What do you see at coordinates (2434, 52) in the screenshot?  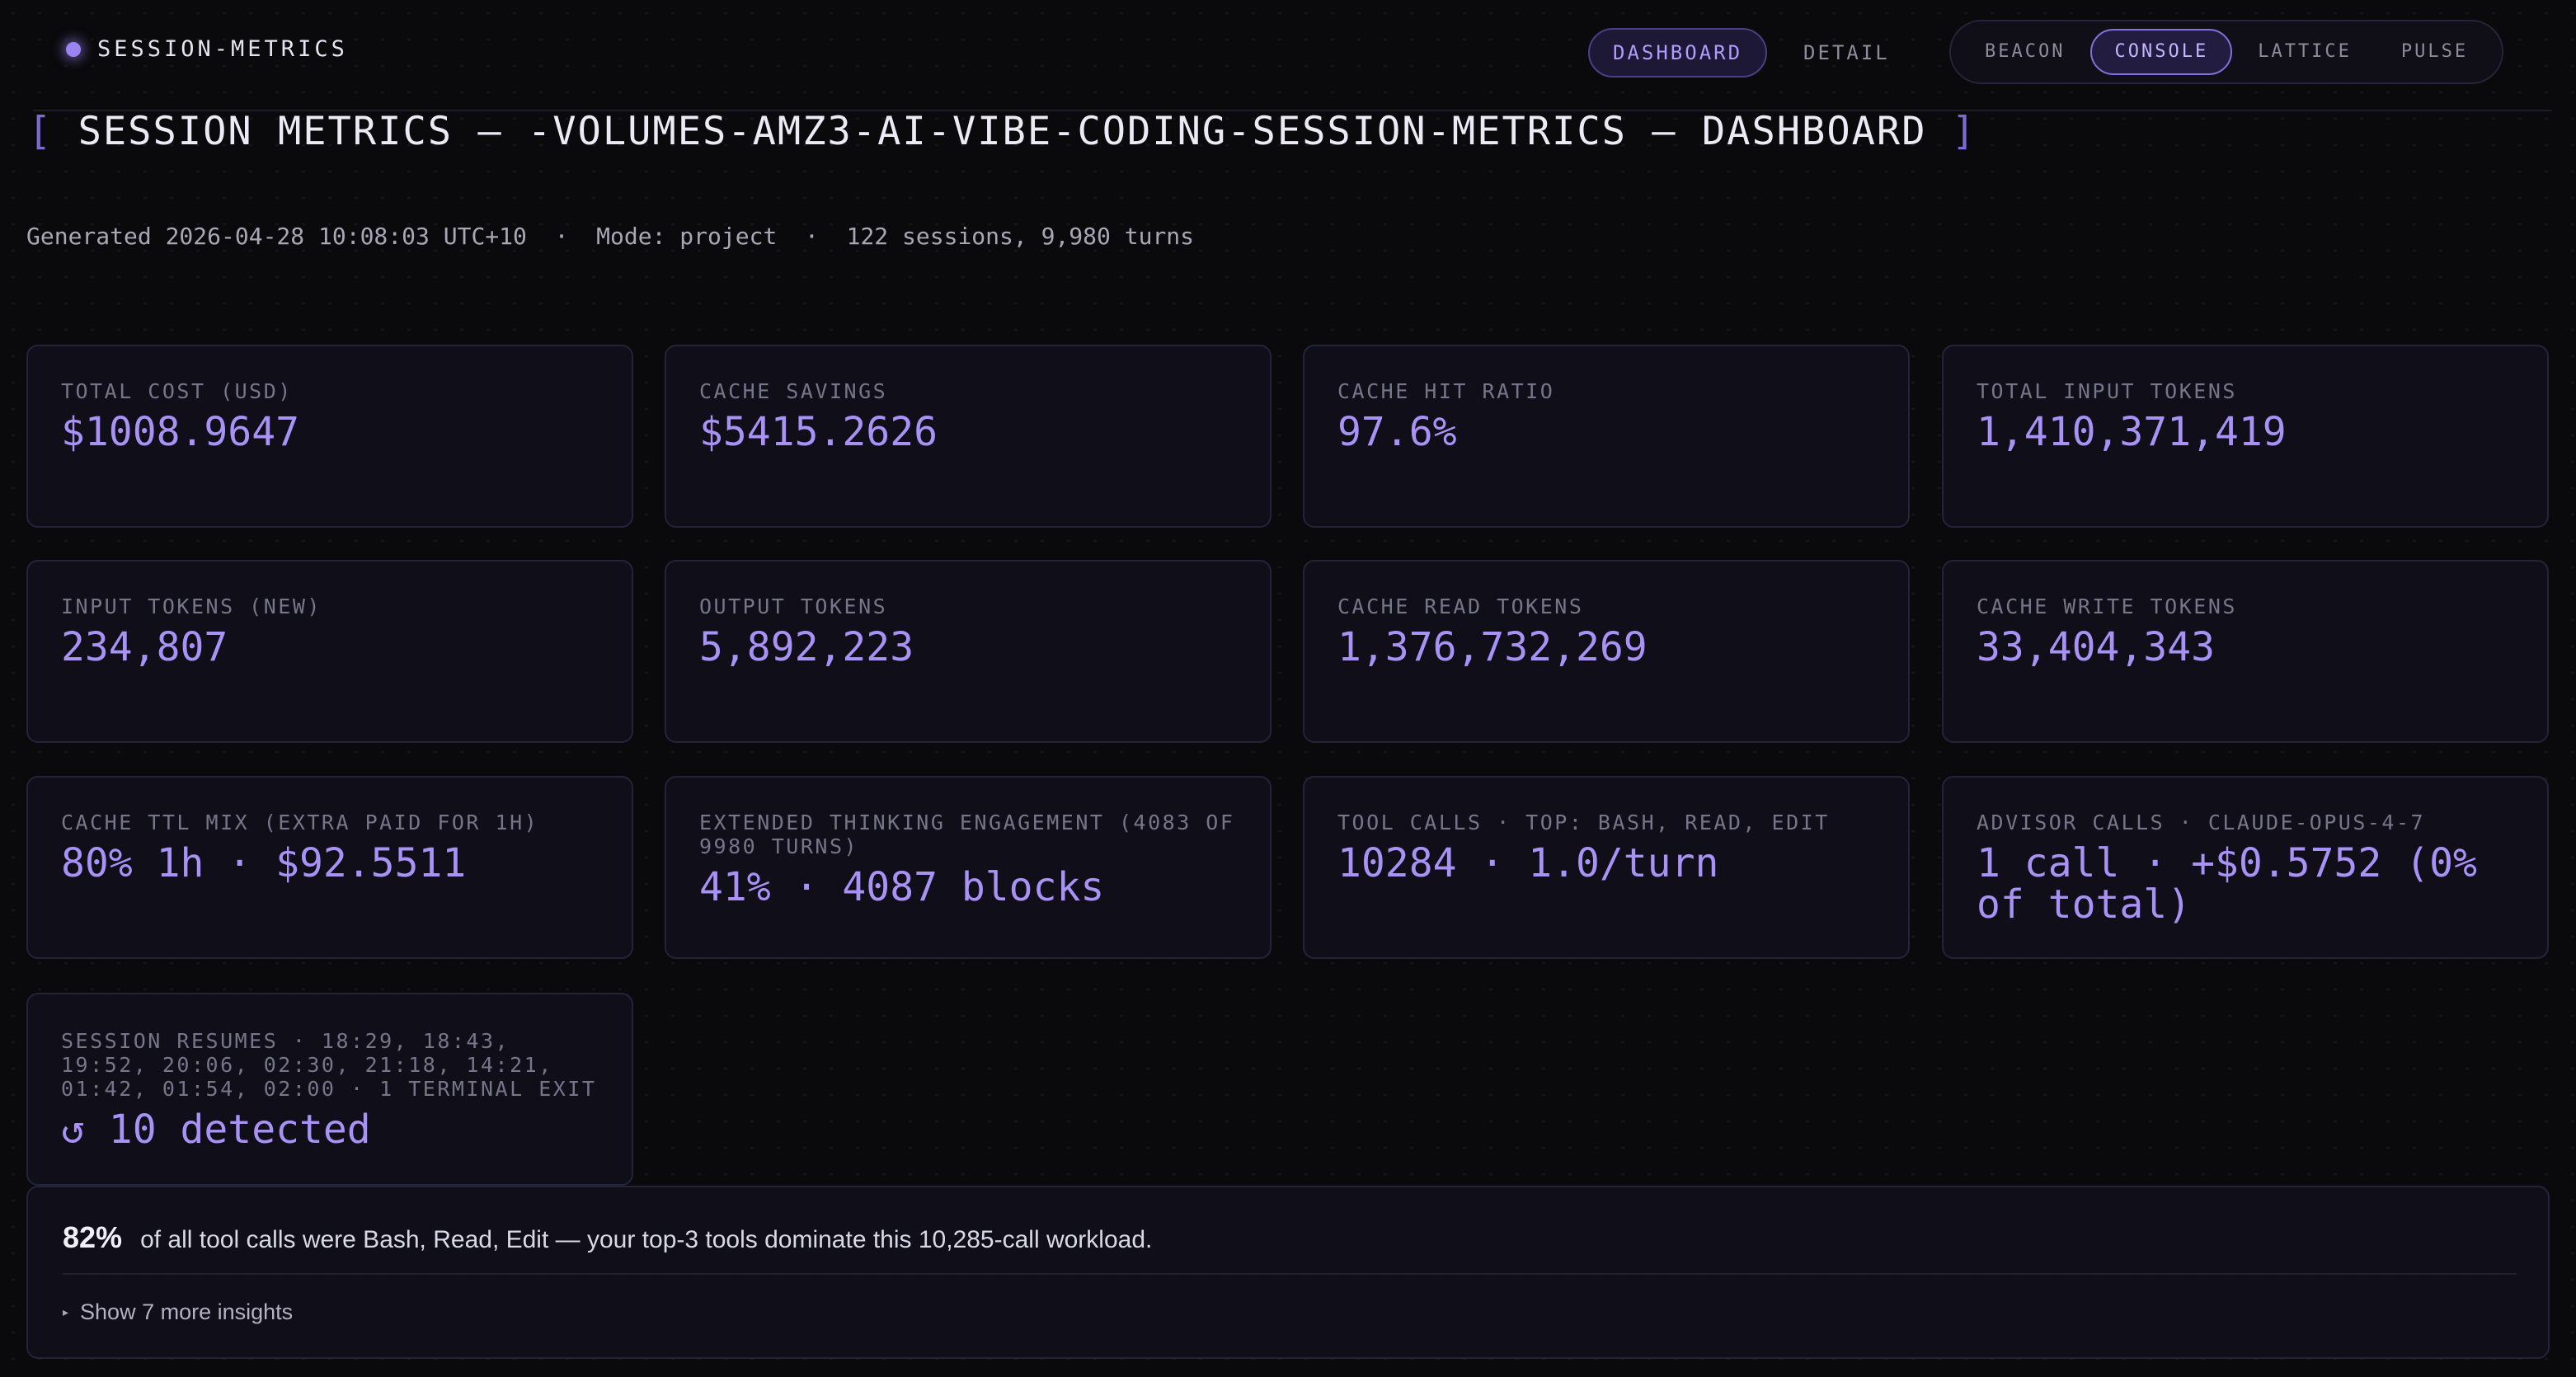 I see `theme-pulse: PULSE` at bounding box center [2434, 52].